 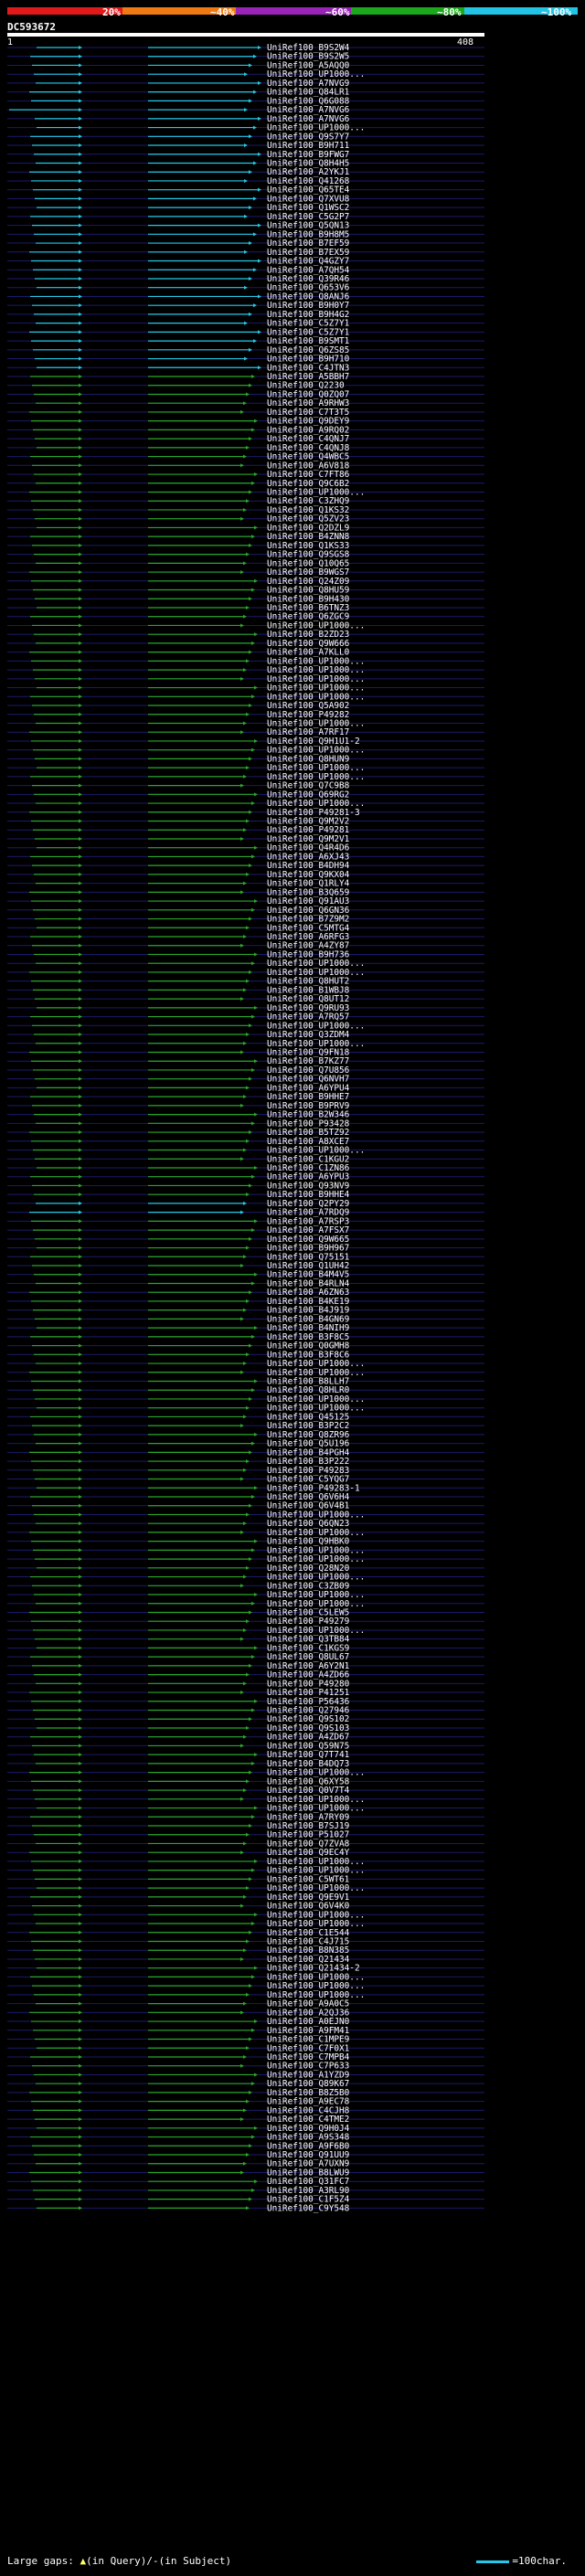 I want to click on hit-label: UniRef100_Q9HBK0, so click(x=309, y=1542).